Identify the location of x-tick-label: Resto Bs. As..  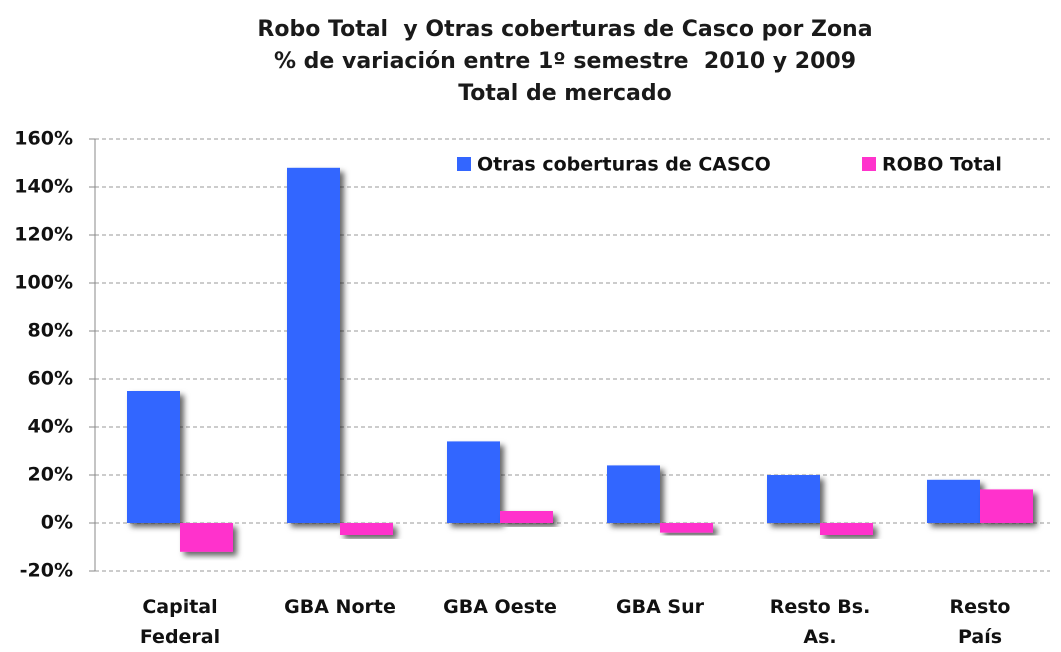
(820, 622).